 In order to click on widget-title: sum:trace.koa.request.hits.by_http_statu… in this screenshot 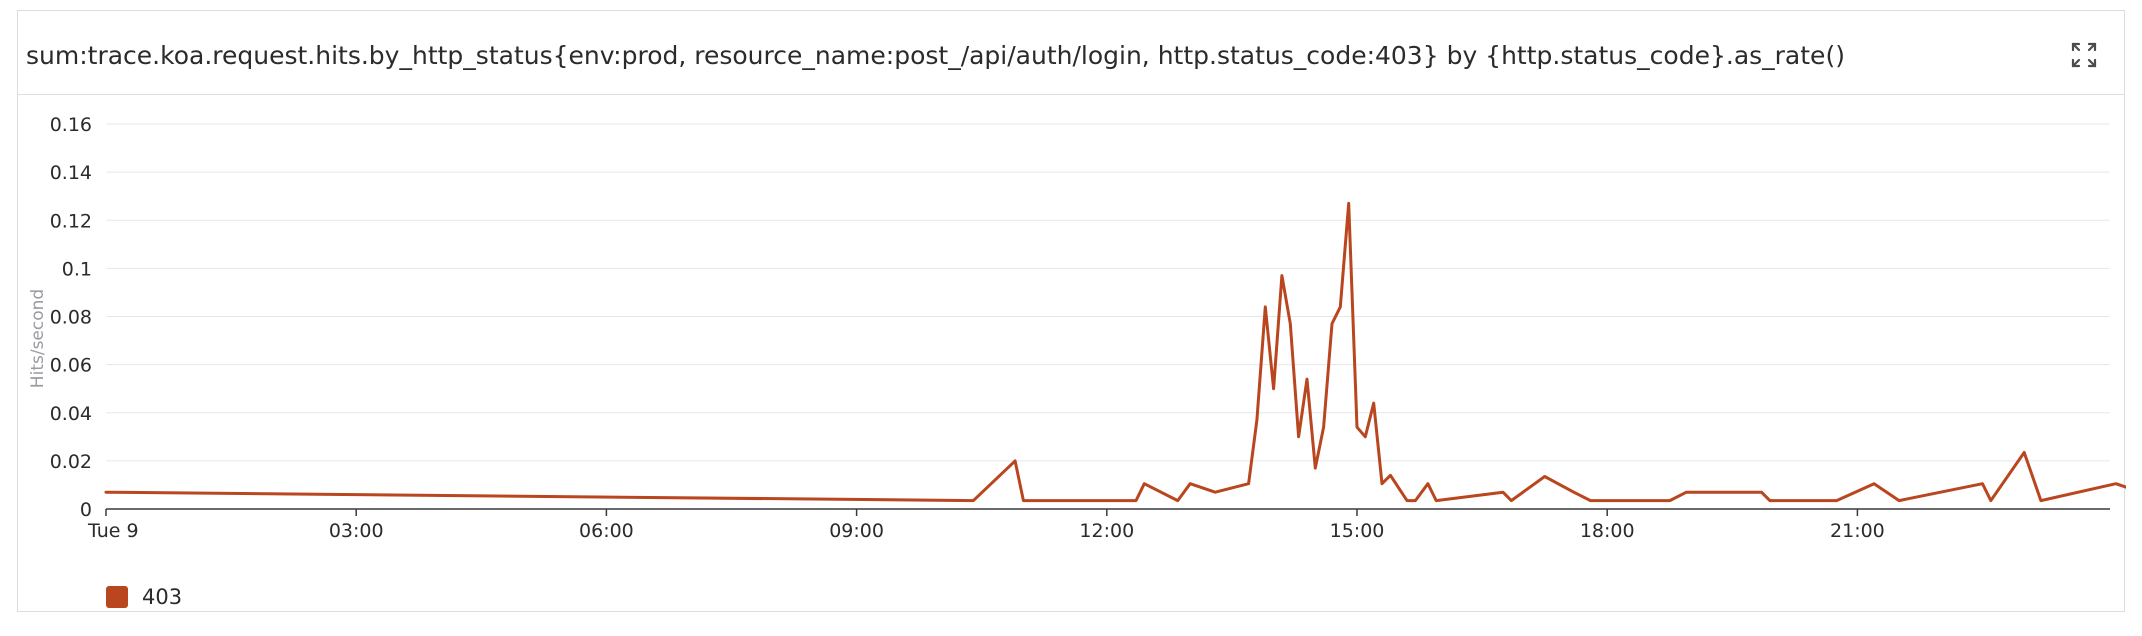, I will do `click(935, 55)`.